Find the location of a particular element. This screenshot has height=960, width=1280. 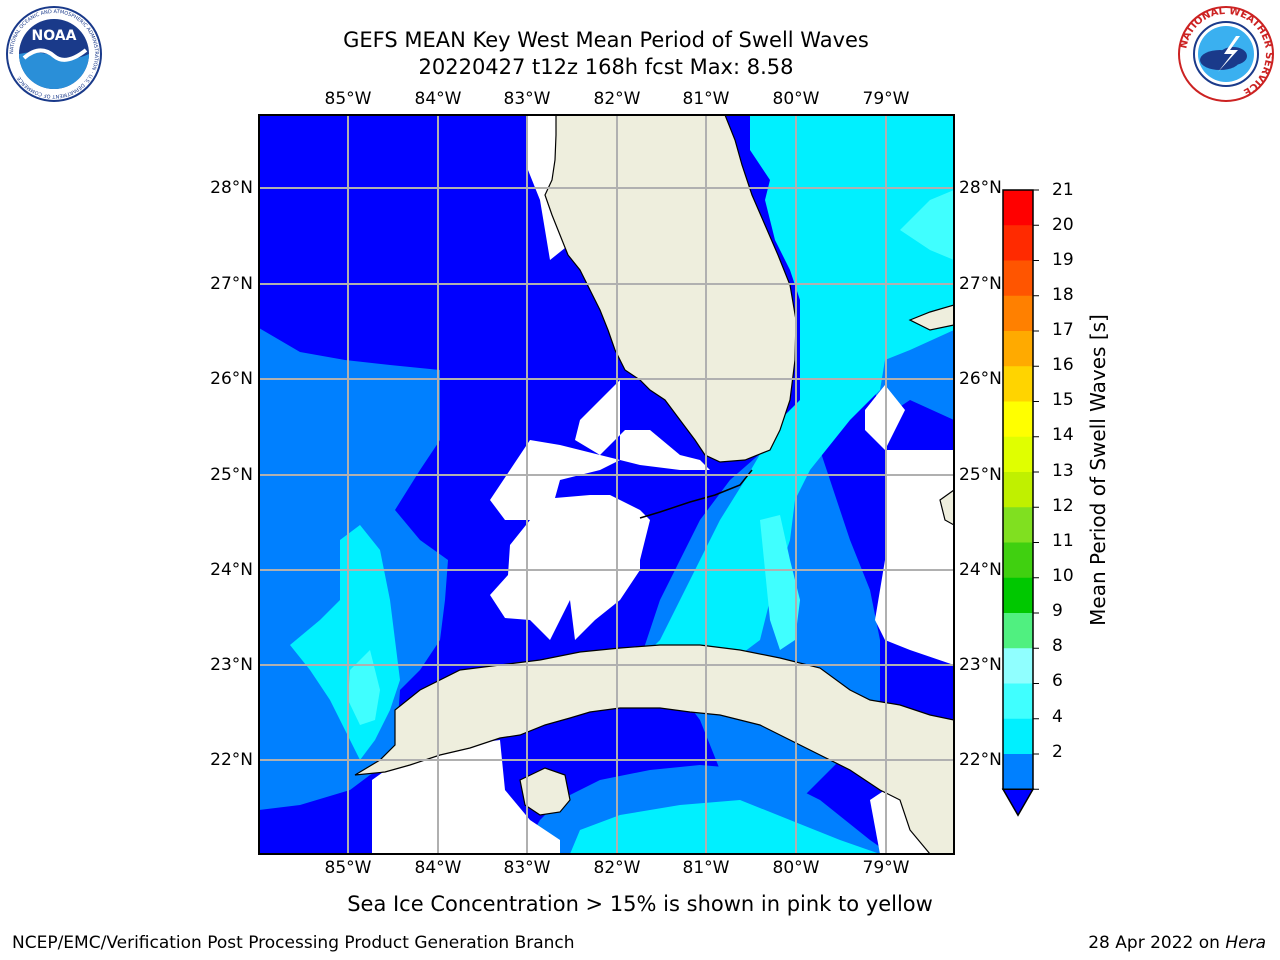

colorbar-tick: 2 is located at coordinates (1057, 752).